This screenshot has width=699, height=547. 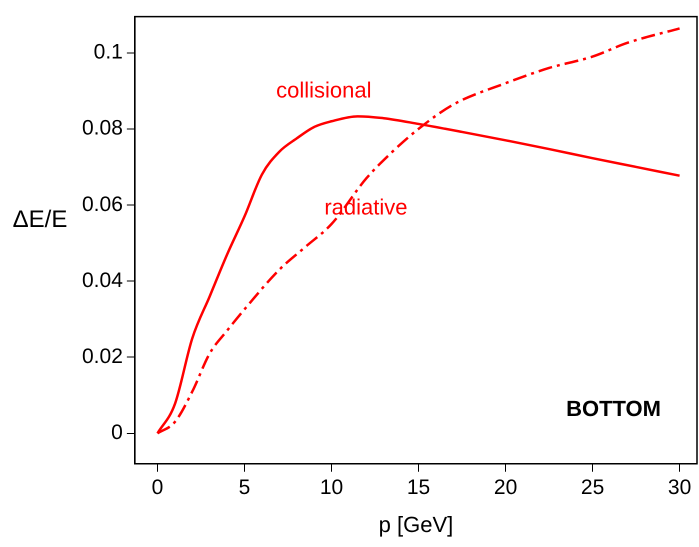 What do you see at coordinates (506, 488) in the screenshot?
I see `x-tick-label: 20` at bounding box center [506, 488].